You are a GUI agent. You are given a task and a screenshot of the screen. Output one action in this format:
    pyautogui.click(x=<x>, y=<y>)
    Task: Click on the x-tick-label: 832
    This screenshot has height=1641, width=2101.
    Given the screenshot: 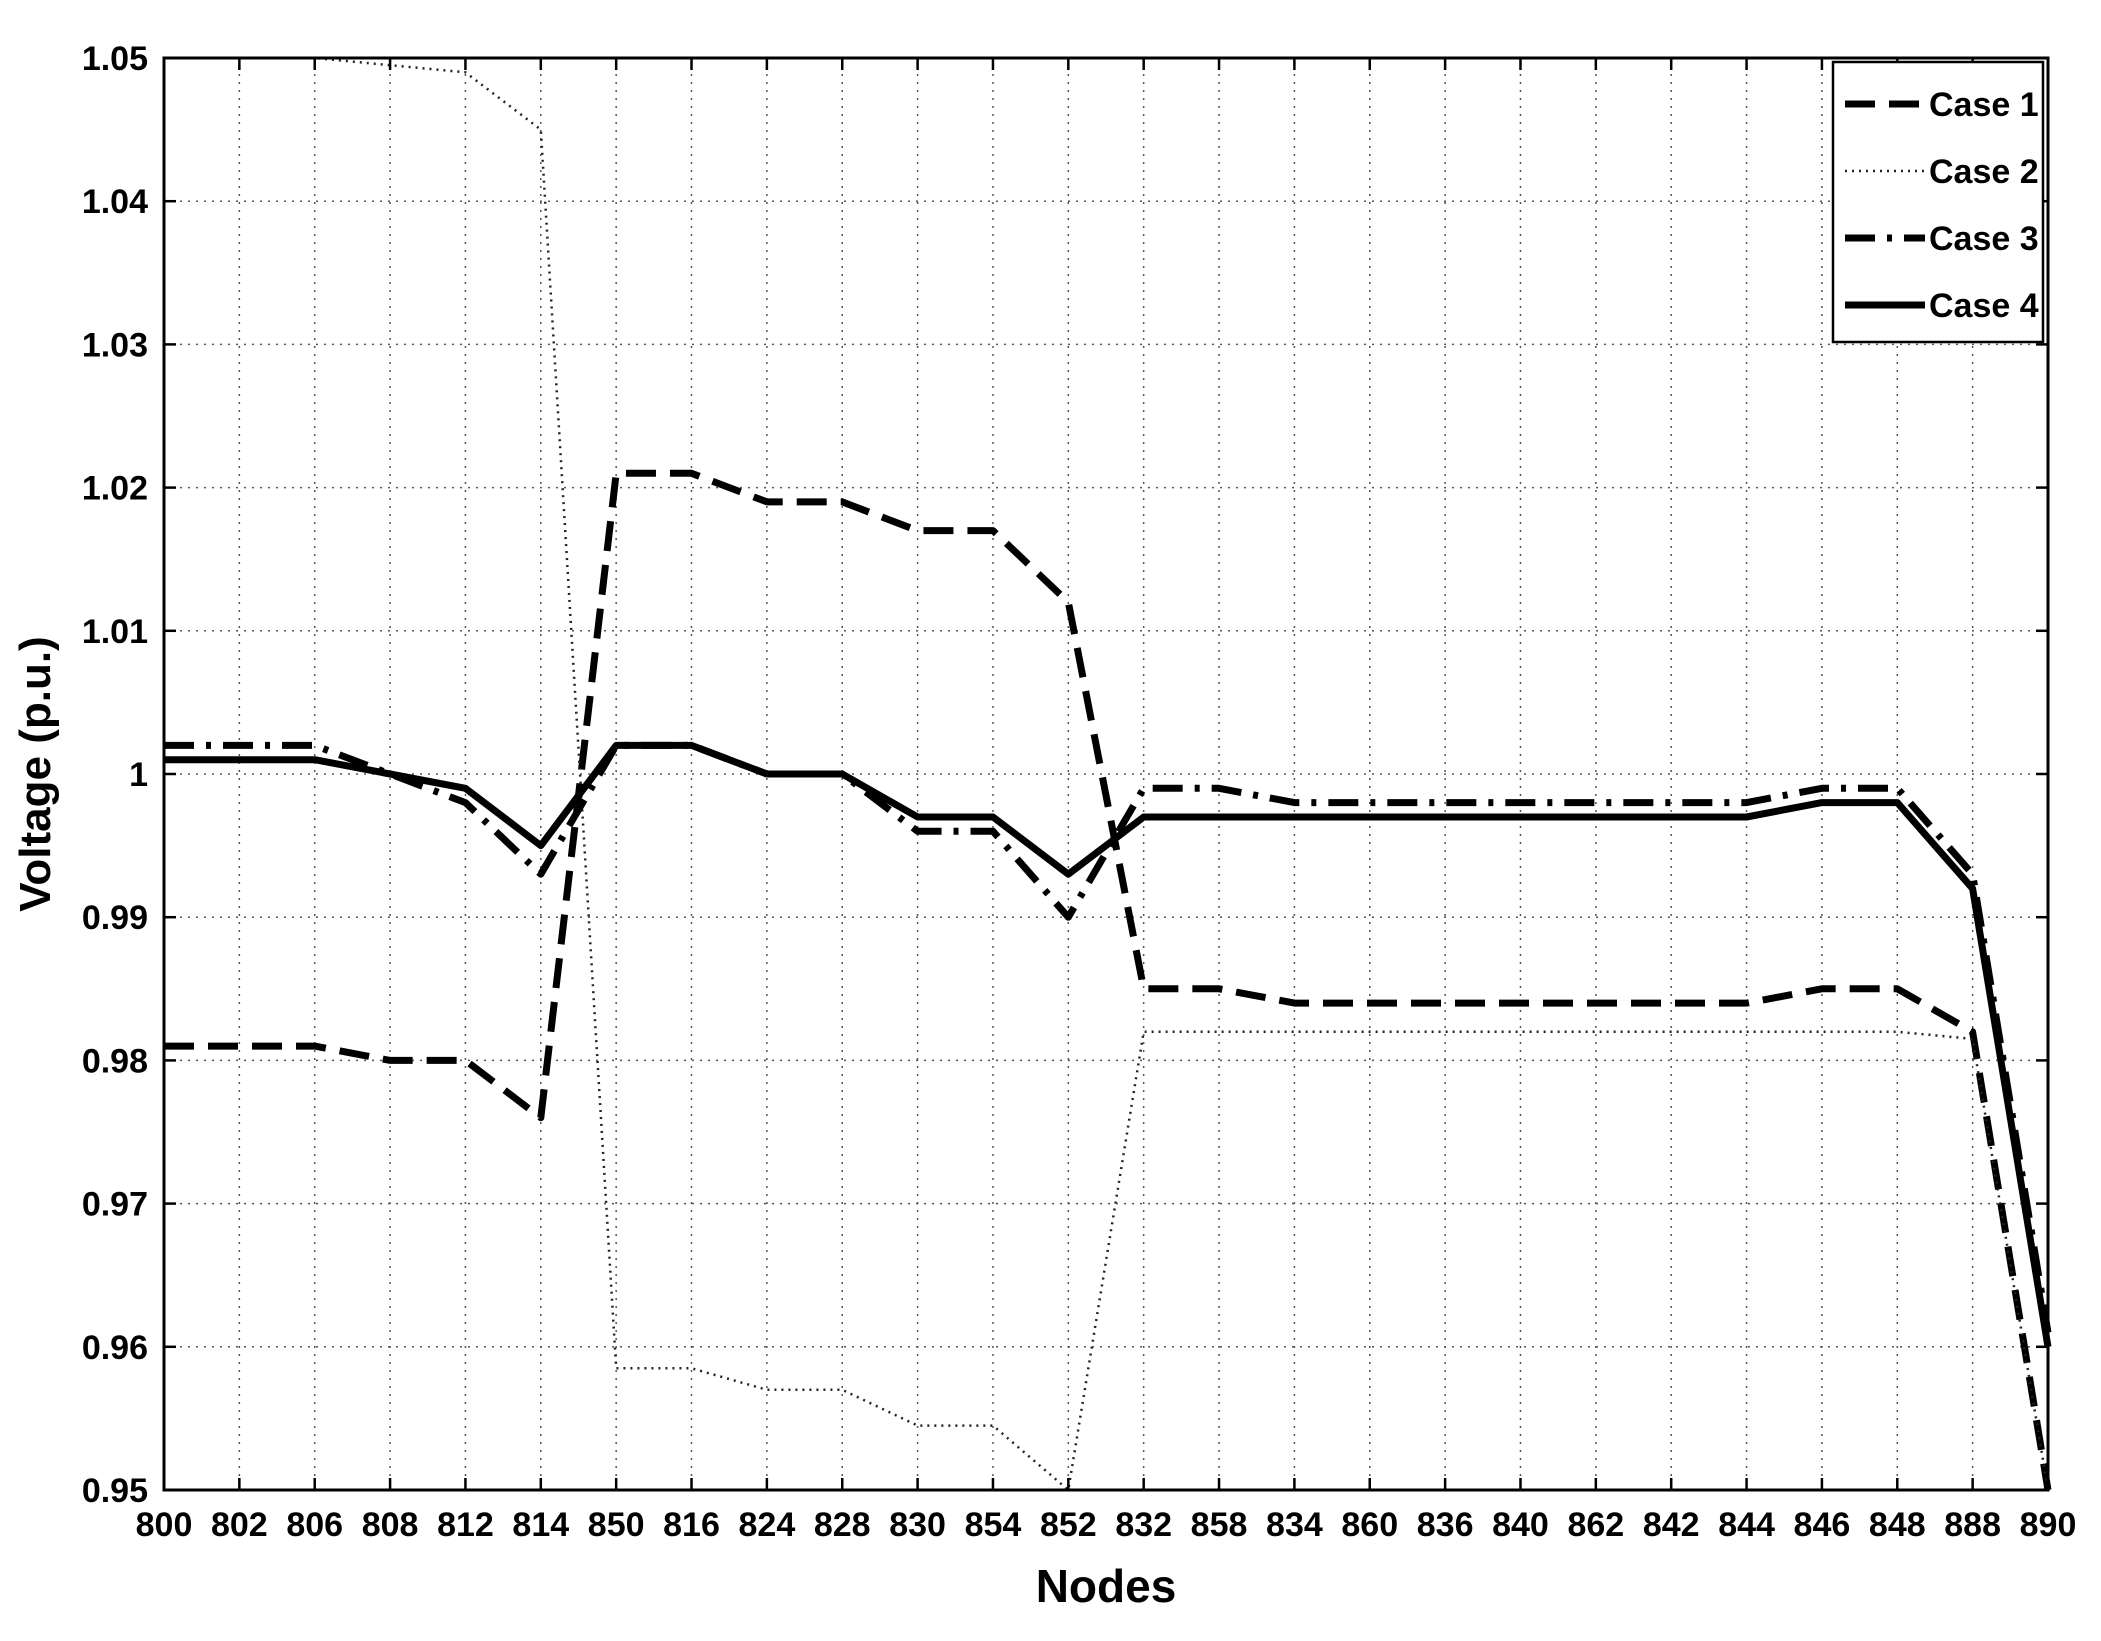 What is the action you would take?
    pyautogui.click(x=1143, y=1525)
    